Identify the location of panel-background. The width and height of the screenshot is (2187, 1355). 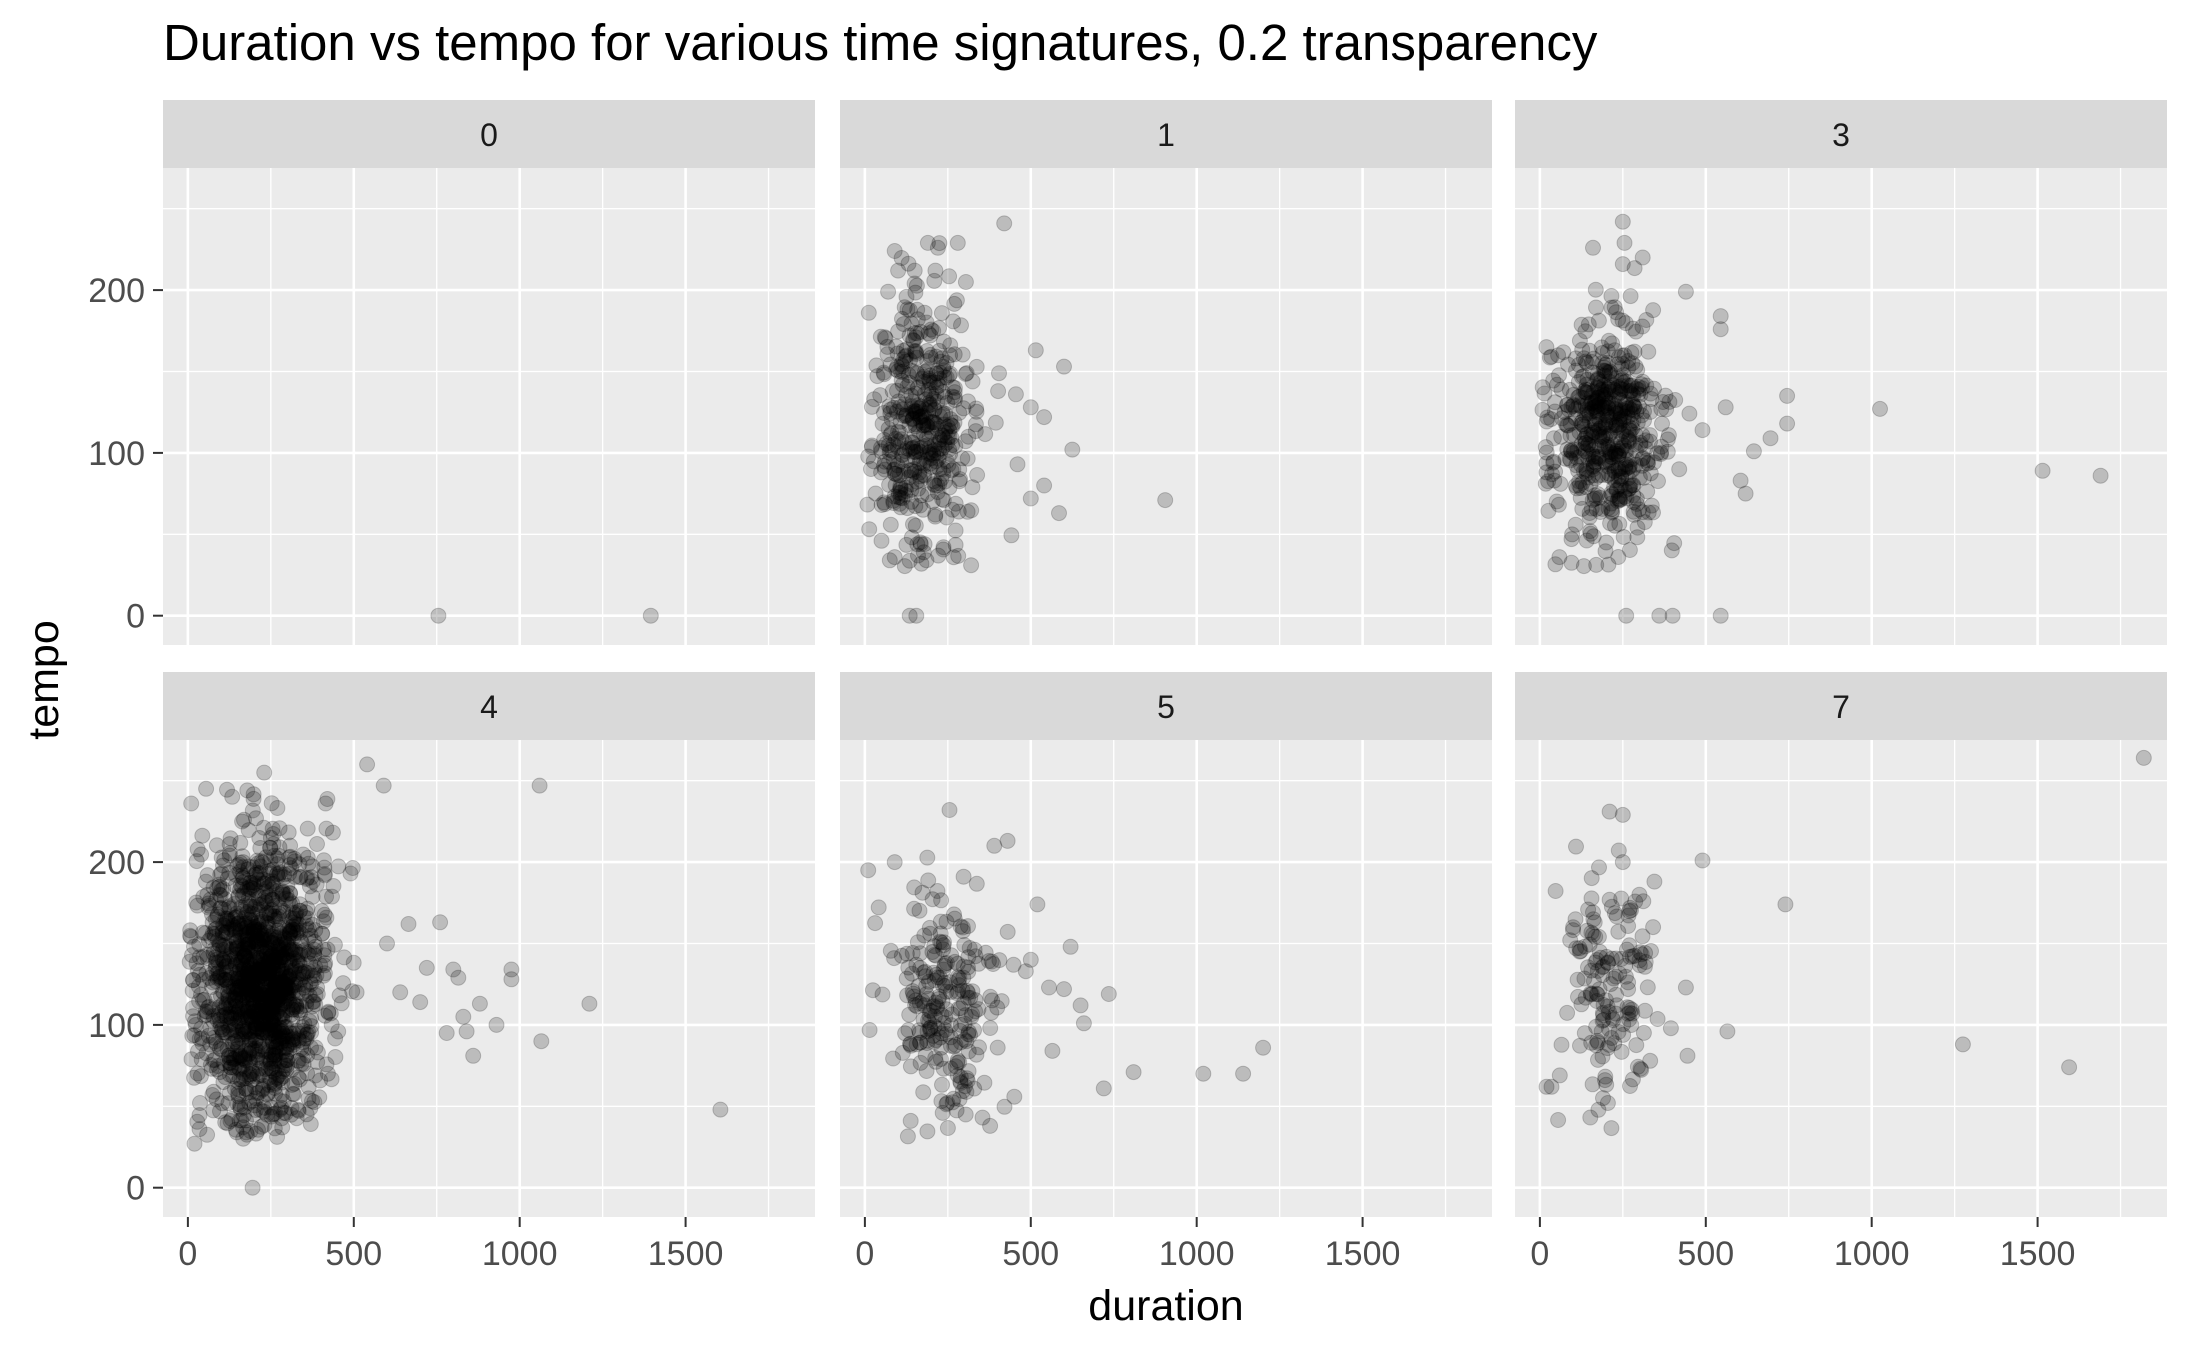
(1841, 406).